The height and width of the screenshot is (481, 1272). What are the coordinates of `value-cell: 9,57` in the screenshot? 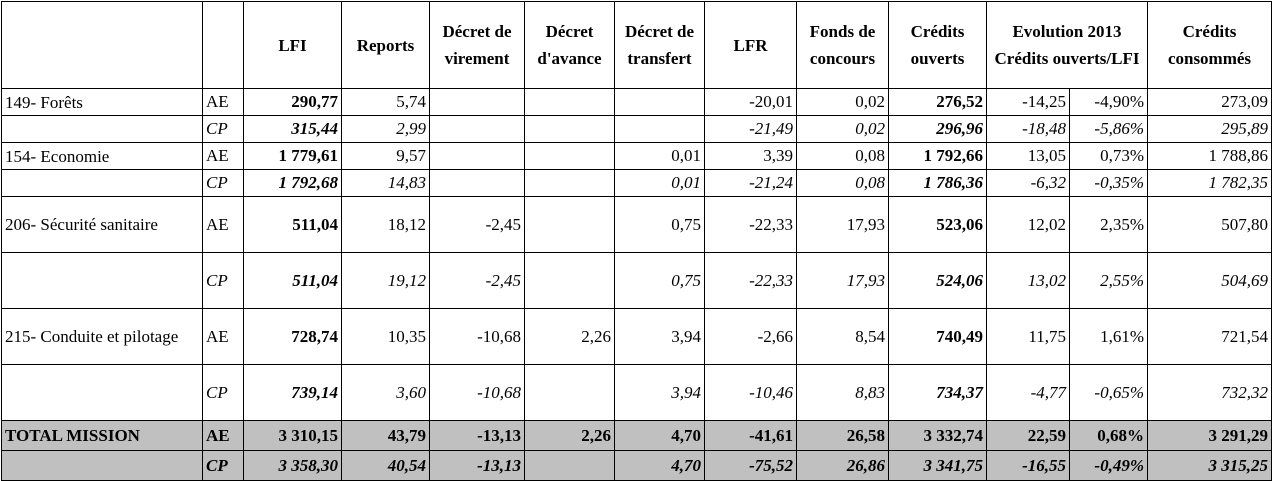 It's located at (385, 156).